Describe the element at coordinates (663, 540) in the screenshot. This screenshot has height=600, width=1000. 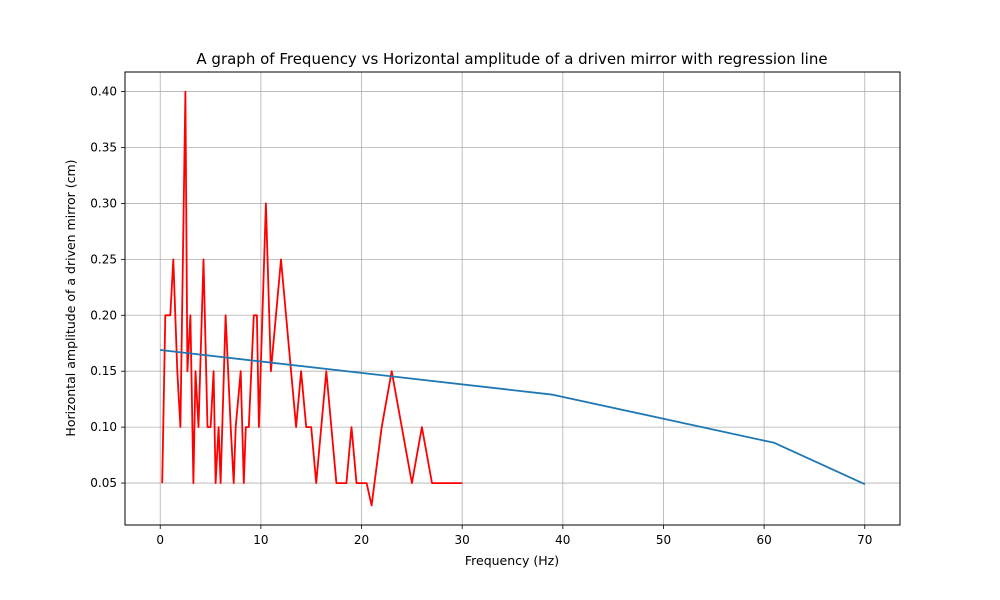
I see `x-tick-label: 50` at that location.